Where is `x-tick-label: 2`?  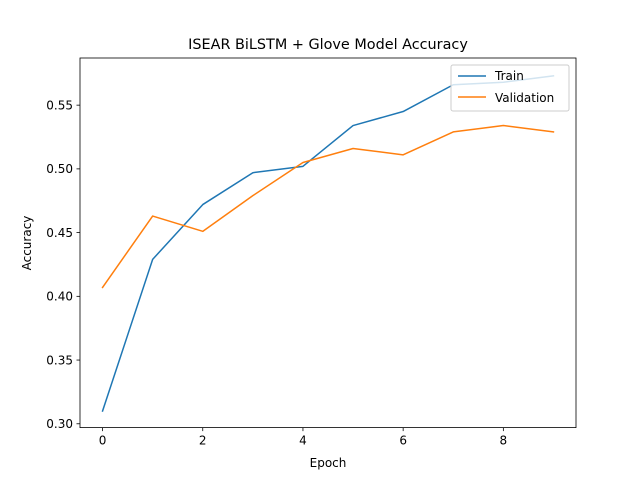 x-tick-label: 2 is located at coordinates (203, 441).